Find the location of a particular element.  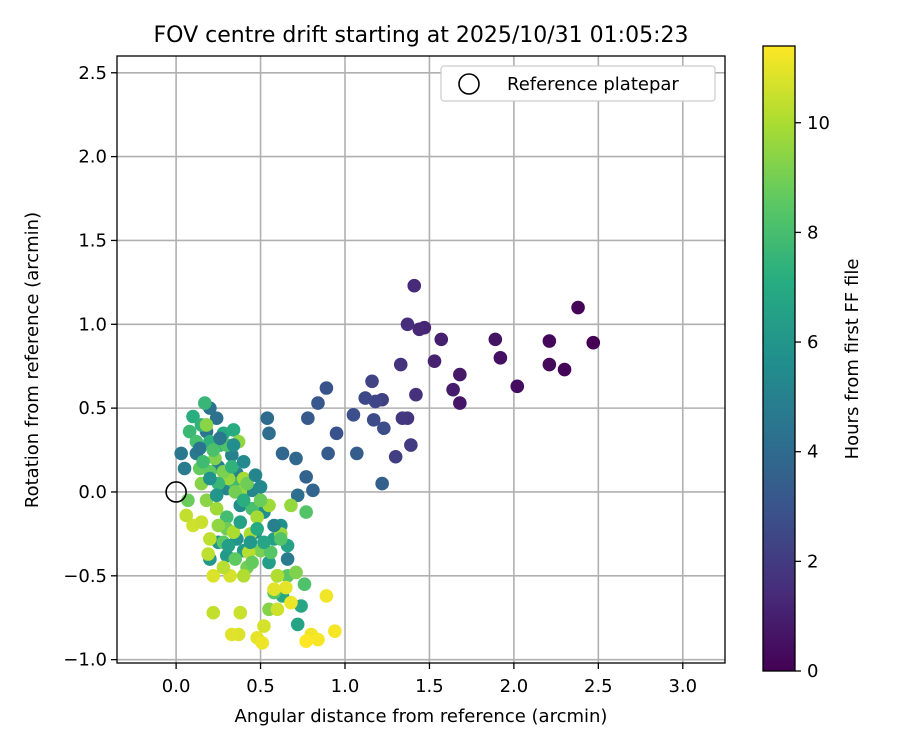

x-tick-label: 1.5 is located at coordinates (429, 686).